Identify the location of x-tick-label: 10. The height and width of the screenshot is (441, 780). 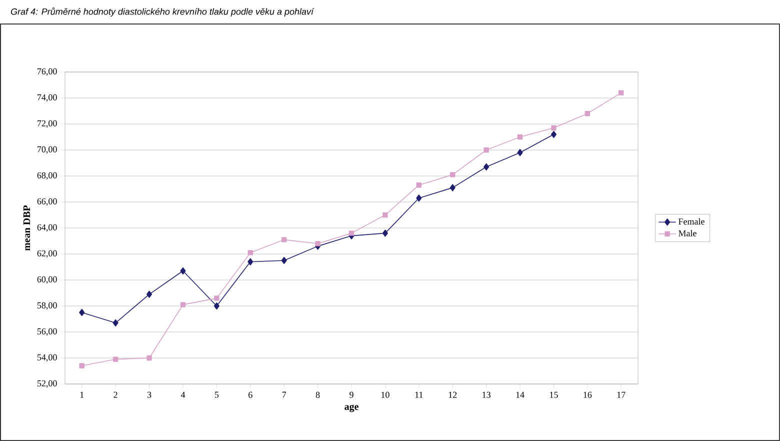
(385, 395).